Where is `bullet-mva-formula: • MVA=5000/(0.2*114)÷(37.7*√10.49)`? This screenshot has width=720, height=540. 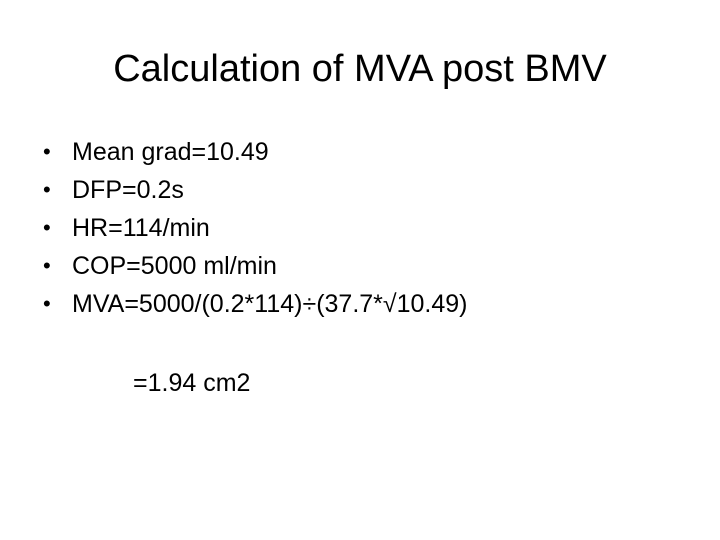
bullet-mva-formula: • MVA=5000/(0.2*114)÷(37.7*√10.49) is located at coordinates (360, 304).